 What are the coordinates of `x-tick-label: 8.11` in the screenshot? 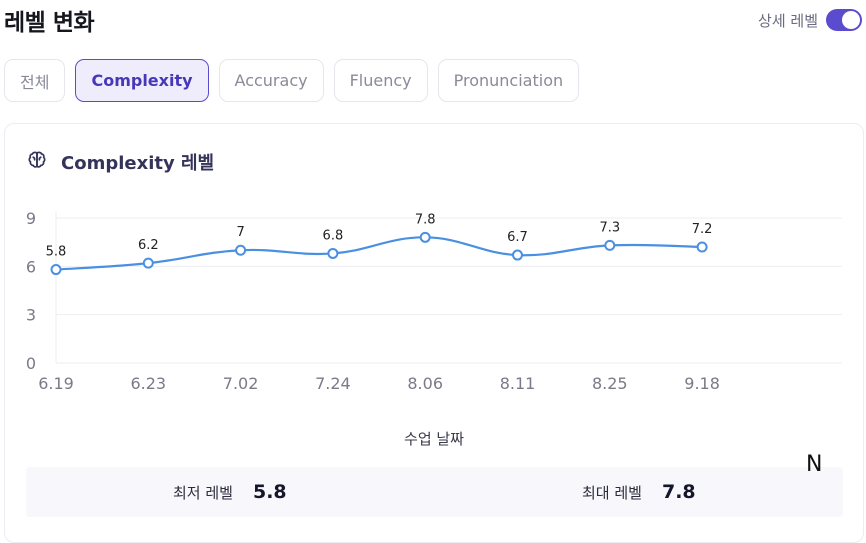 It's located at (518, 383).